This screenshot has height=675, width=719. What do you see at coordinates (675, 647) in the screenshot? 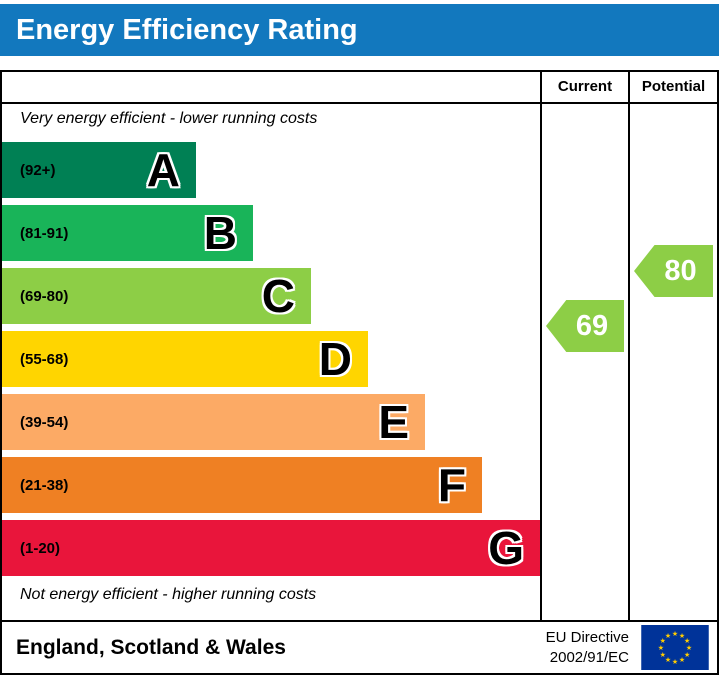
I see `eu-flag-icon: ★ ★ ★ ★ ★ ★ ★ ★ ★ ★ ★ ★` at bounding box center [675, 647].